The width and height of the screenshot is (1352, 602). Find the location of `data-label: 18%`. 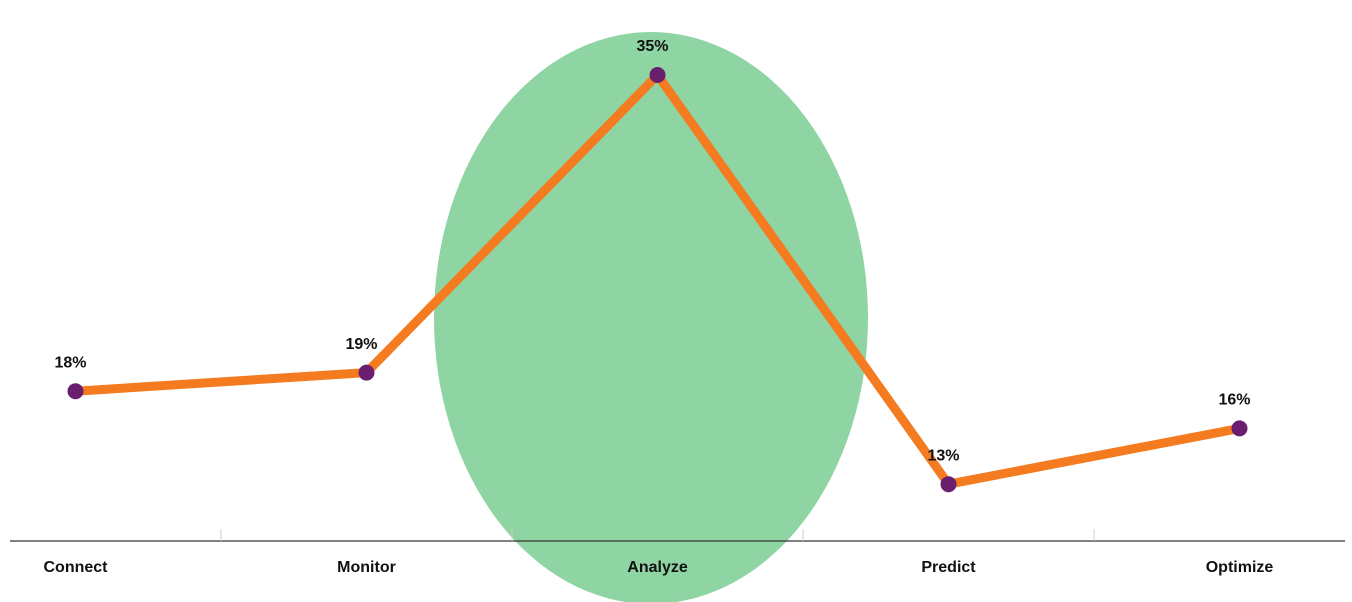

data-label: 18% is located at coordinates (70, 362).